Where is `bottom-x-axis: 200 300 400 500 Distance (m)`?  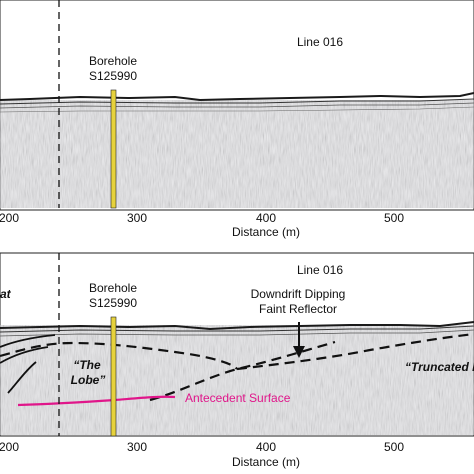 bottom-x-axis: 200 300 400 500 Distance (m) is located at coordinates (202, 454).